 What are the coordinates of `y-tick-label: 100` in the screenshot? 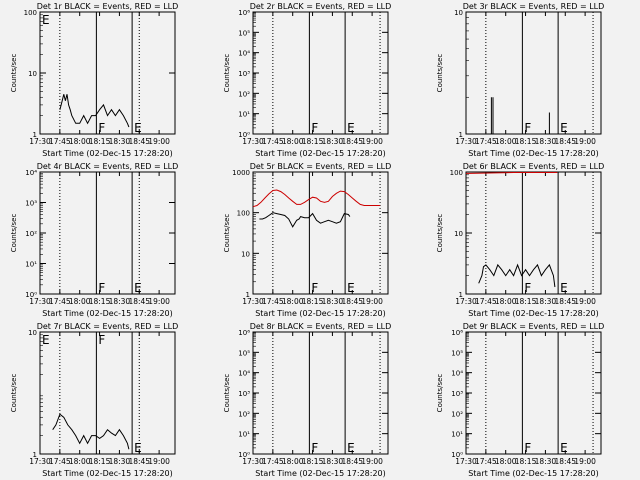 It's located at (30, 13).